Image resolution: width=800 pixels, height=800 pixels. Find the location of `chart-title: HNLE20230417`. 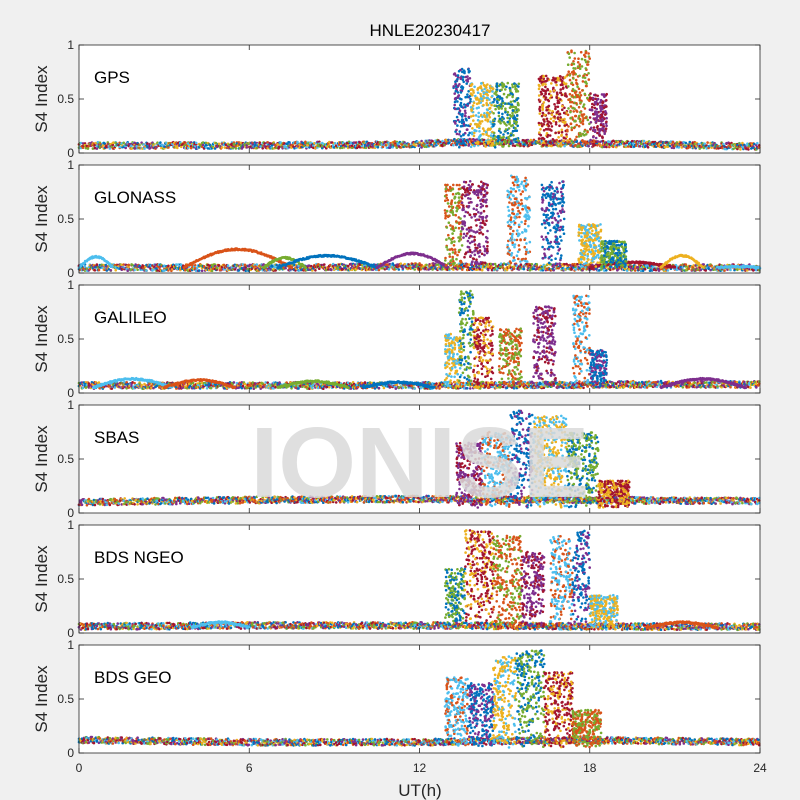

chart-title: HNLE20230417 is located at coordinates (430, 30).